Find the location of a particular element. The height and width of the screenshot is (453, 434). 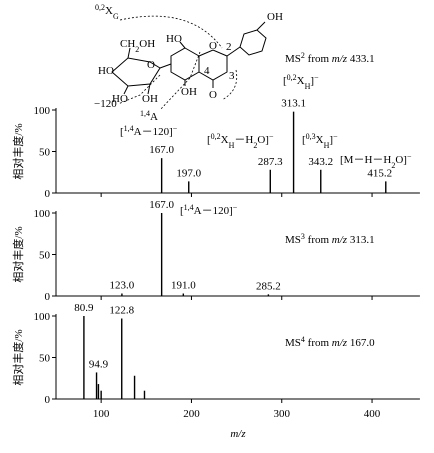

ion-annotation-part: H is located at coordinates (232, 145).